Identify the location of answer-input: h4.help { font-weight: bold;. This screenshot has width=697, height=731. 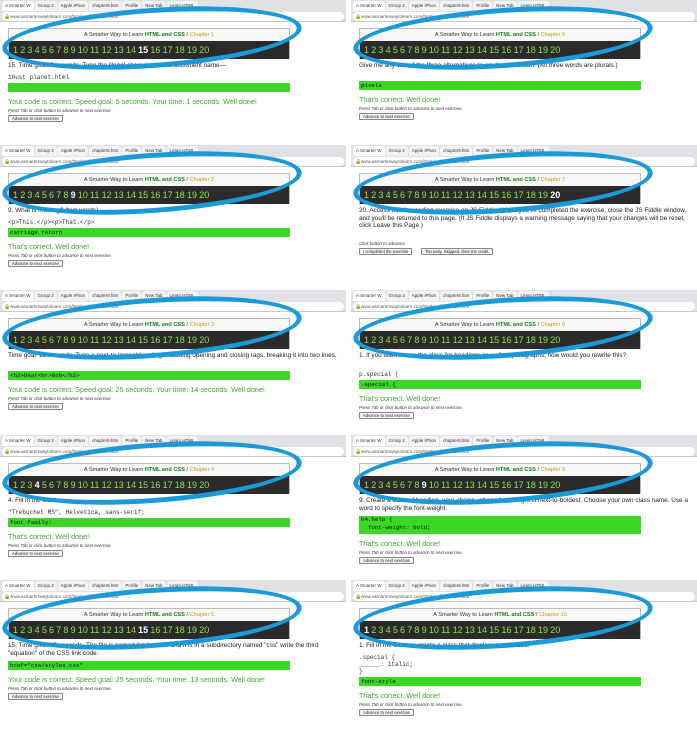
(500, 525).